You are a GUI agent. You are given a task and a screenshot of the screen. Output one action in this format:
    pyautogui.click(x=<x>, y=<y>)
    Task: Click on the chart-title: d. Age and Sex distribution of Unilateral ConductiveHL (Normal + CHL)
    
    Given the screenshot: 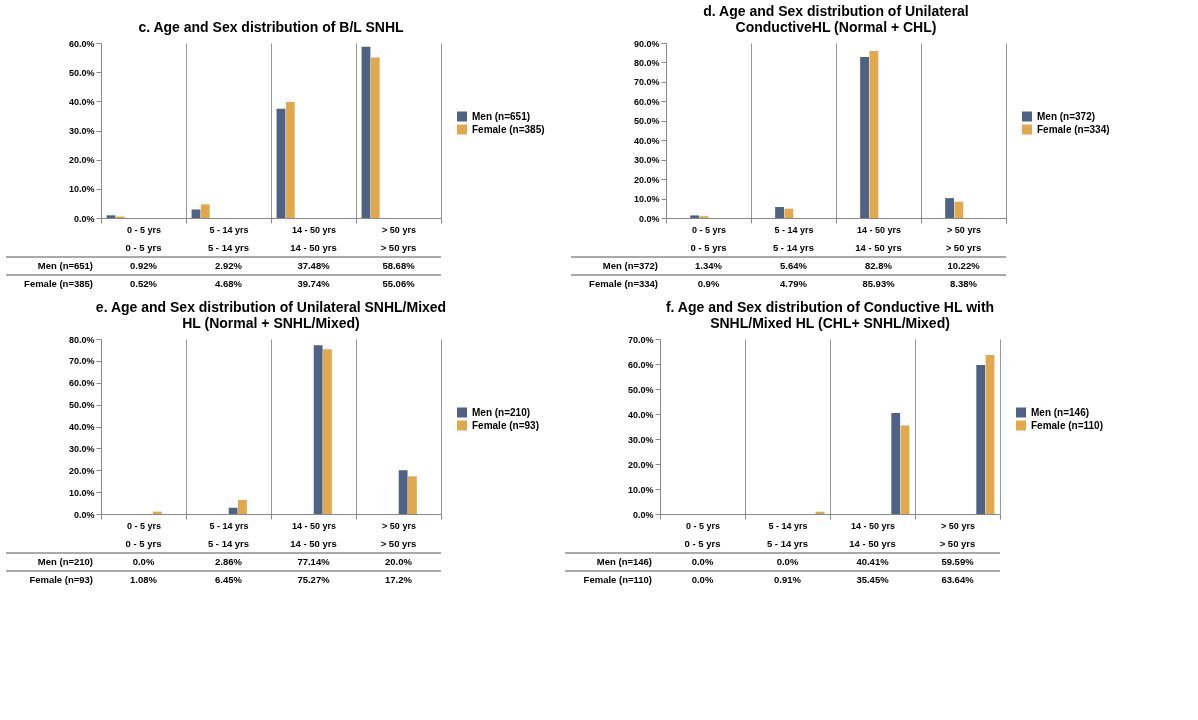 What is the action you would take?
    pyautogui.click(x=836, y=19)
    